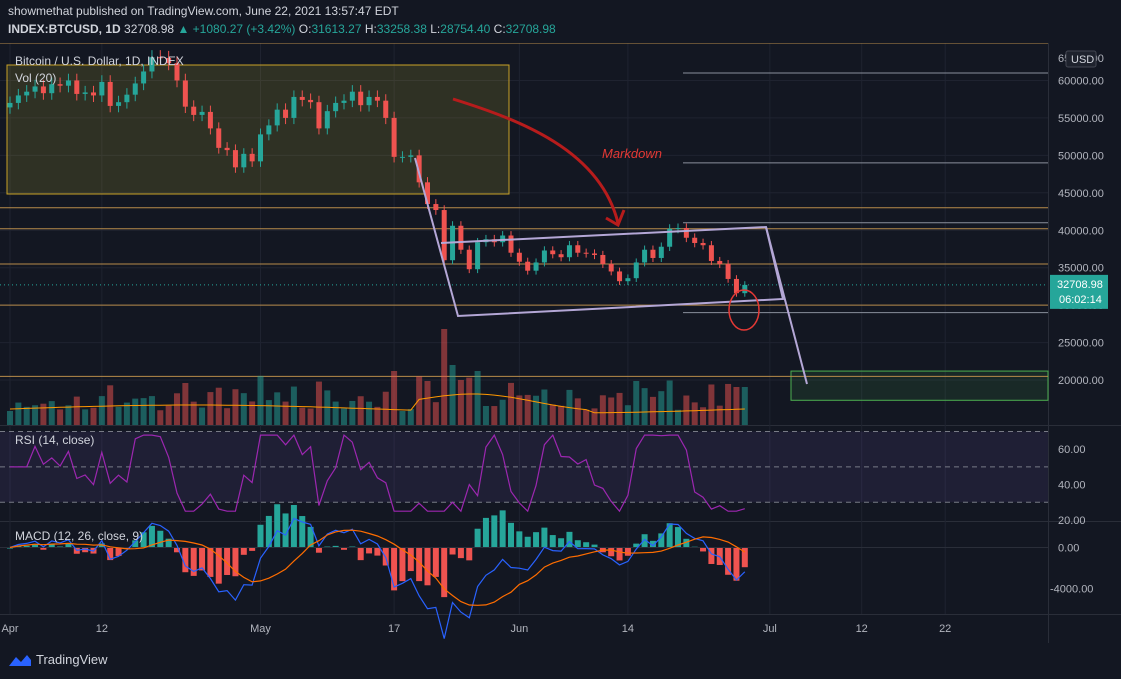  I want to click on price-tick-label: 35000.00, so click(1081, 269).